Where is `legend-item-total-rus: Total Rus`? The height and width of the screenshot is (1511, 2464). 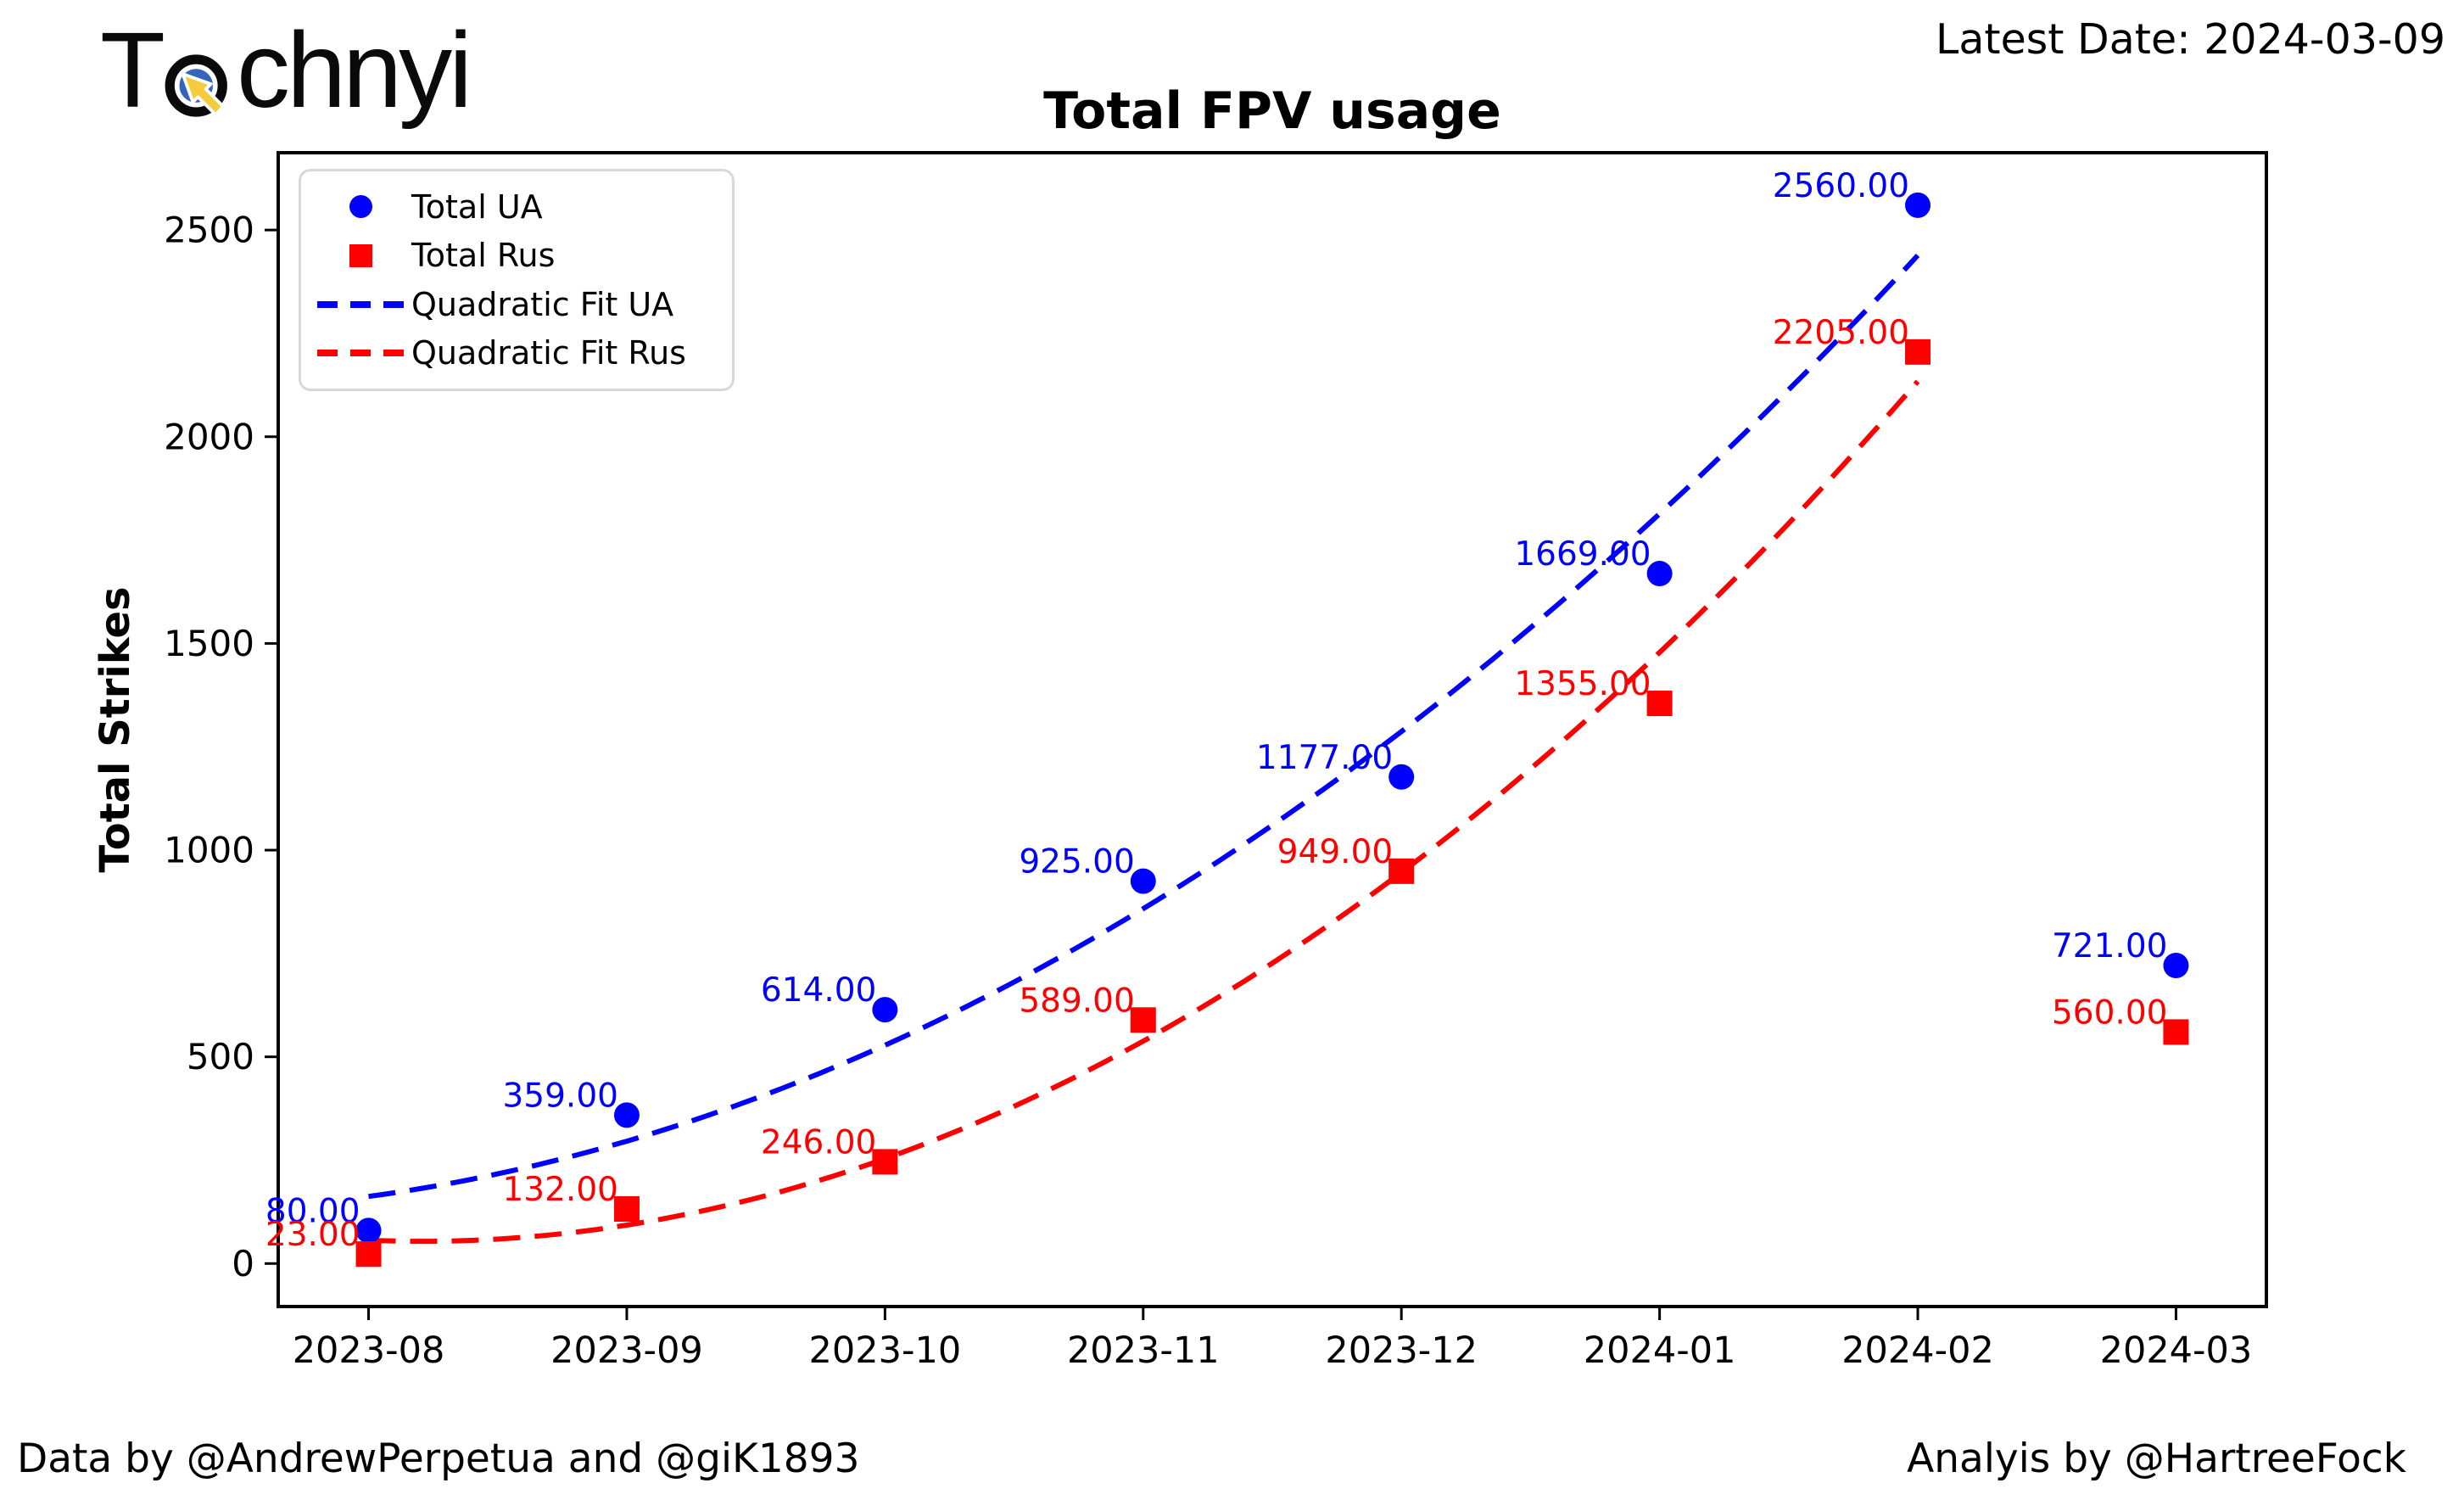
legend-item-total-rus: Total Rus is located at coordinates (517, 255).